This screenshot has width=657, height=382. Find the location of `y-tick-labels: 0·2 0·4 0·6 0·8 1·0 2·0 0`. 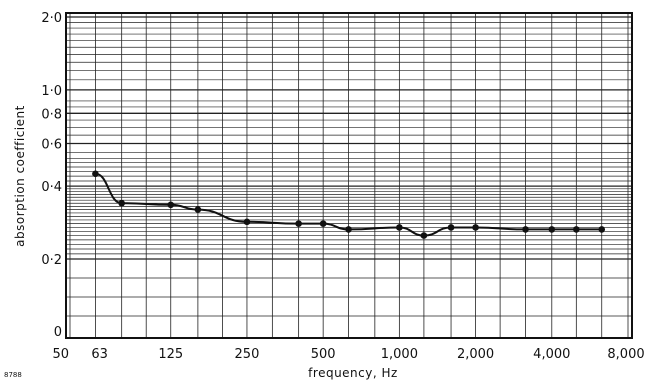

y-tick-labels: 0·2 0·4 0·6 0·8 1·0 2·0 0 is located at coordinates (51, 175).